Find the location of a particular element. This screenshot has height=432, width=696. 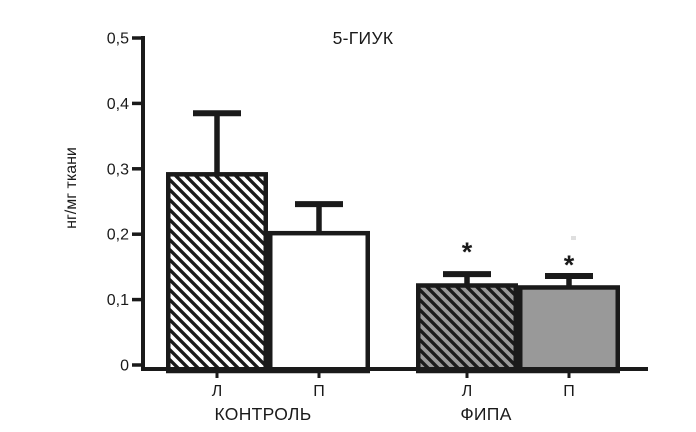

bar-контроль-п-fill is located at coordinates (319, 302).